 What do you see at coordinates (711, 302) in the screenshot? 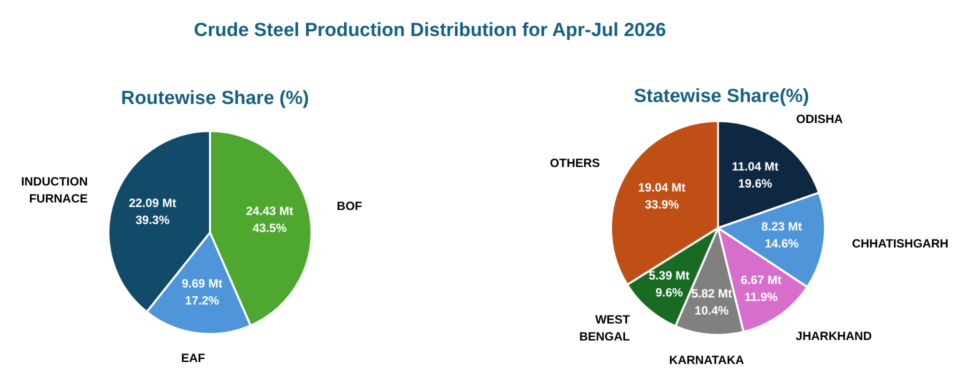
I see `data-label: 5.82 Mt 10.4%` at bounding box center [711, 302].